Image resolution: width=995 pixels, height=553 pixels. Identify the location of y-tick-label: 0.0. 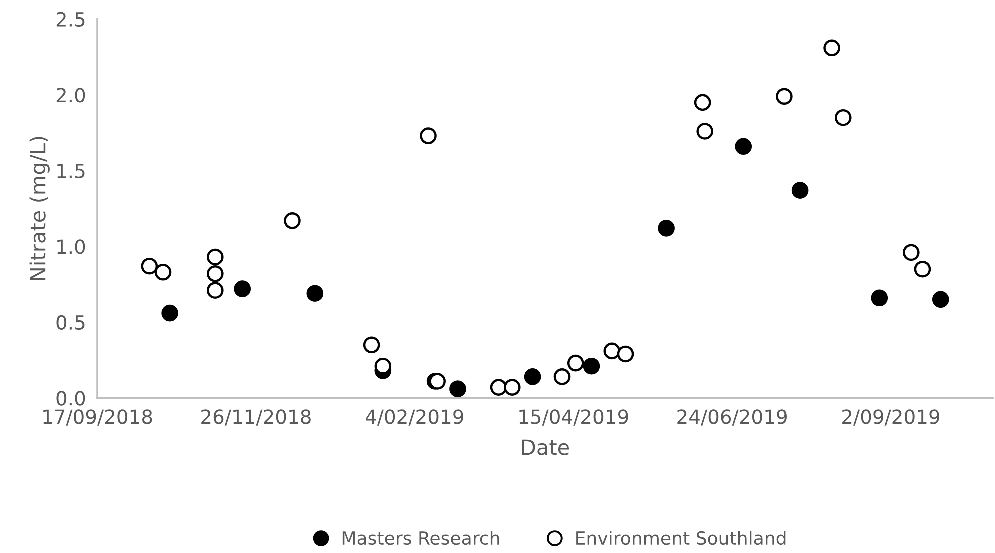
(71, 398).